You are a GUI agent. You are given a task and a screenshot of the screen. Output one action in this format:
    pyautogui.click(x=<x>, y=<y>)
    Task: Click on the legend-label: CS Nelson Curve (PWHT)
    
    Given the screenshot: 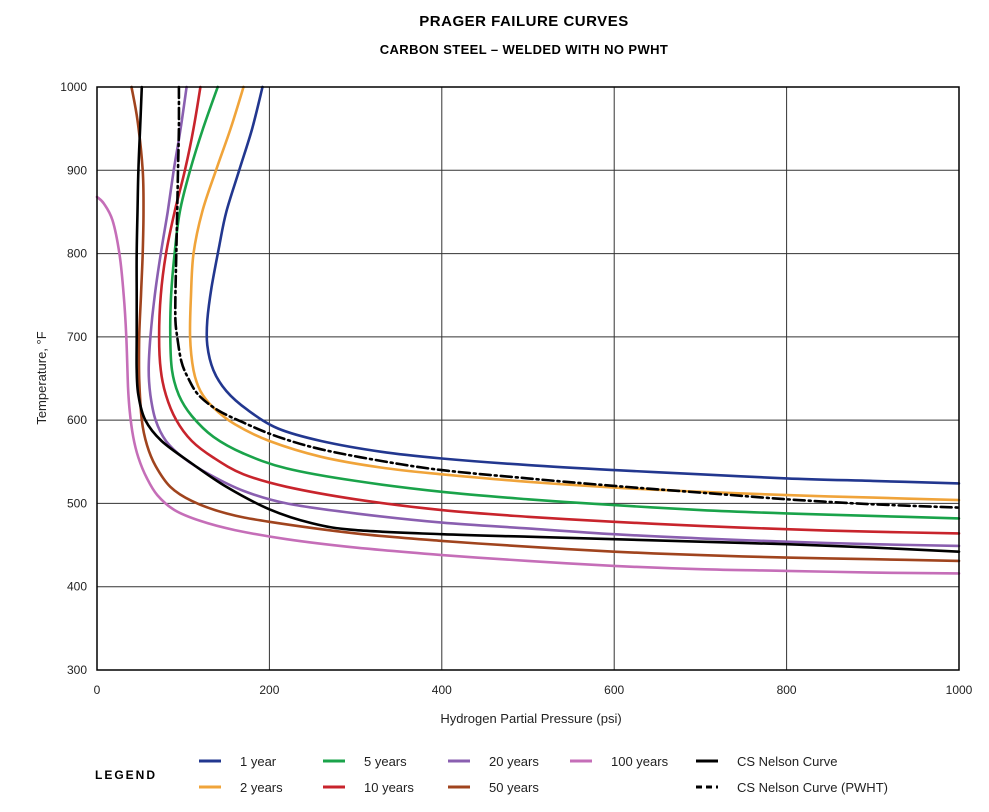 What is the action you would take?
    pyautogui.click(x=812, y=787)
    